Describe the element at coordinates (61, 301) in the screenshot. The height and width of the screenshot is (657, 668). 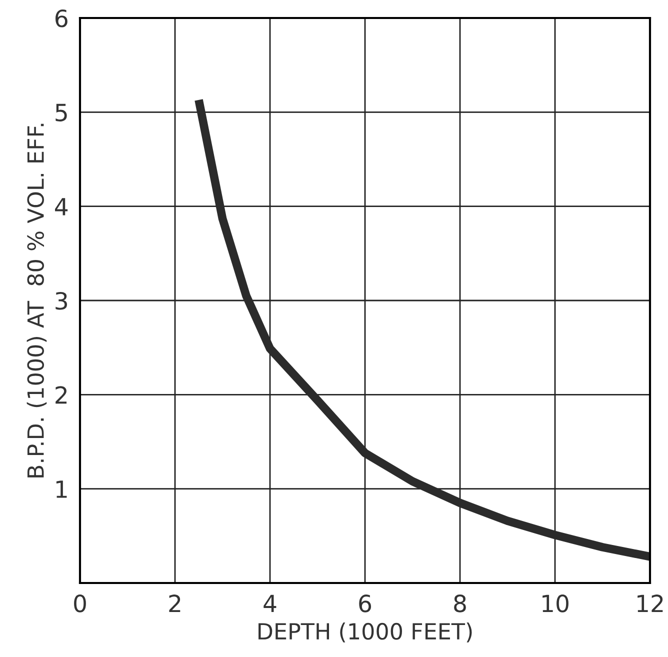
I see `y-tick-label: 3` at that location.